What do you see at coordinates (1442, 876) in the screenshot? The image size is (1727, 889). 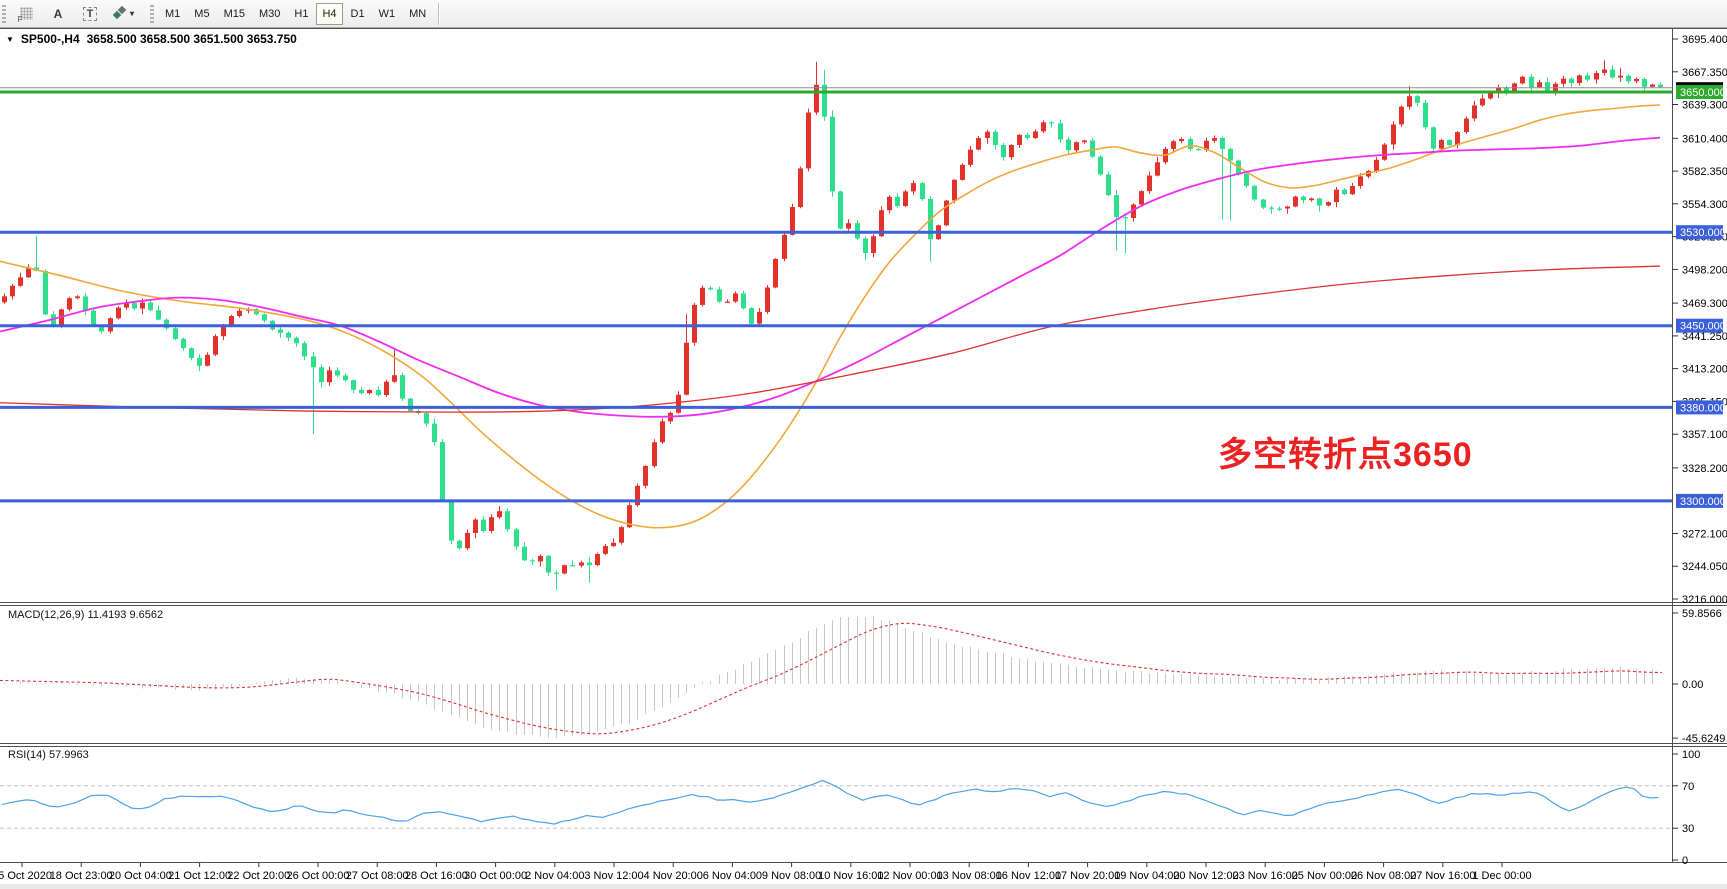 I see `svg-text: 27 Nov 16:00` at bounding box center [1442, 876].